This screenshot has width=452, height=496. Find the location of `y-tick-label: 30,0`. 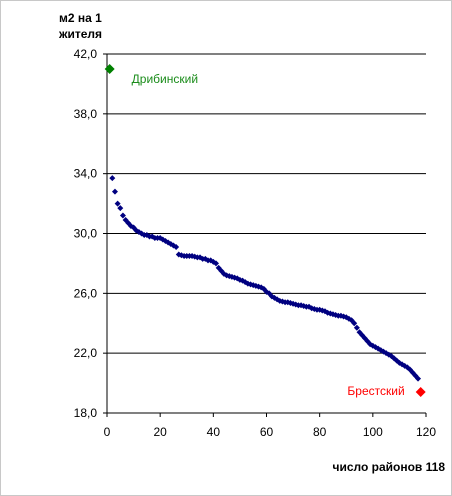

y-tick-label: 30,0 is located at coordinates (86, 234).